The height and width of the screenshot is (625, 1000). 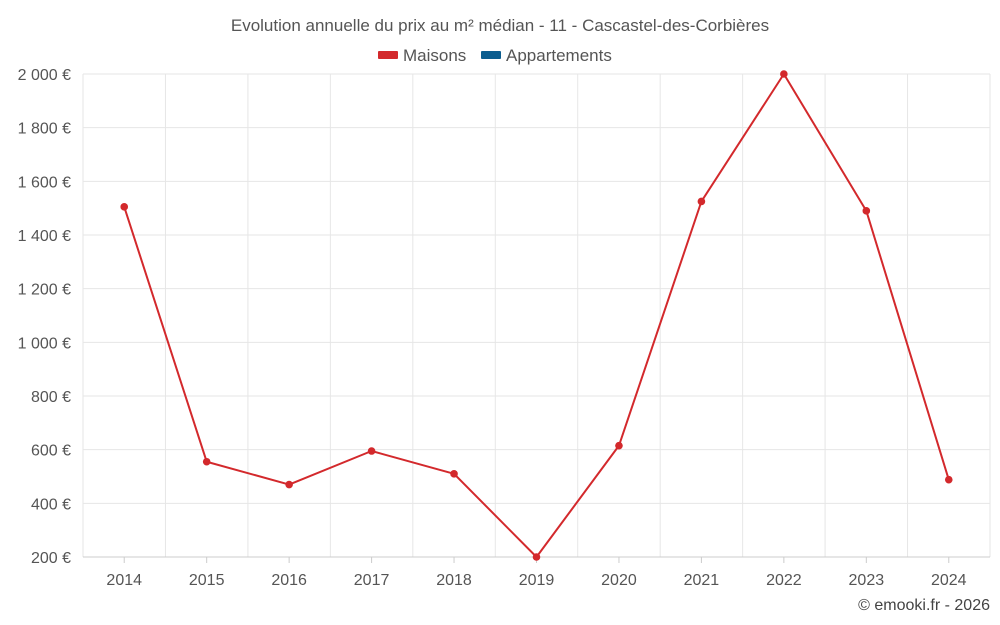 I want to click on legend-item-appartements: Appartements, so click(x=546, y=55).